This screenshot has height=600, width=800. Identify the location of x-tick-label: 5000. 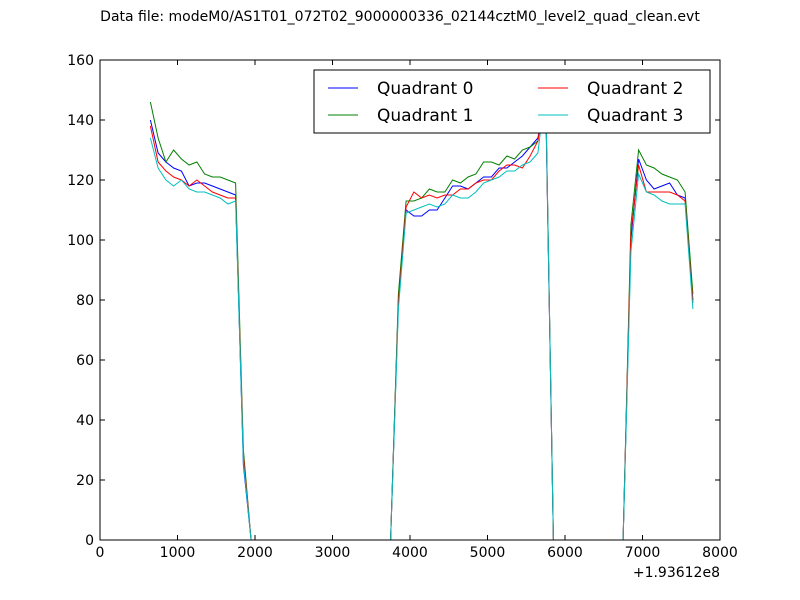
(488, 553).